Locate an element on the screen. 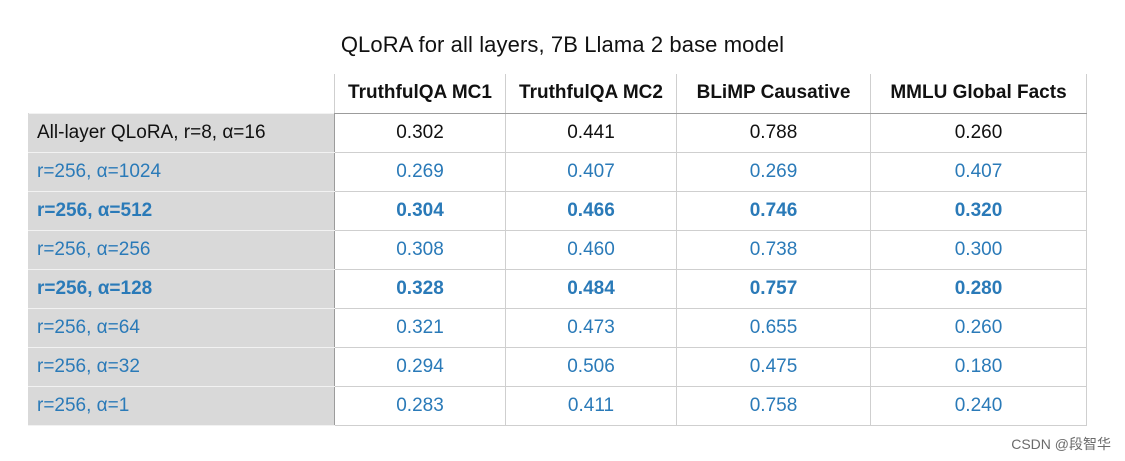 The width and height of the screenshot is (1125, 461). table-cell: 0.460 is located at coordinates (591, 249).